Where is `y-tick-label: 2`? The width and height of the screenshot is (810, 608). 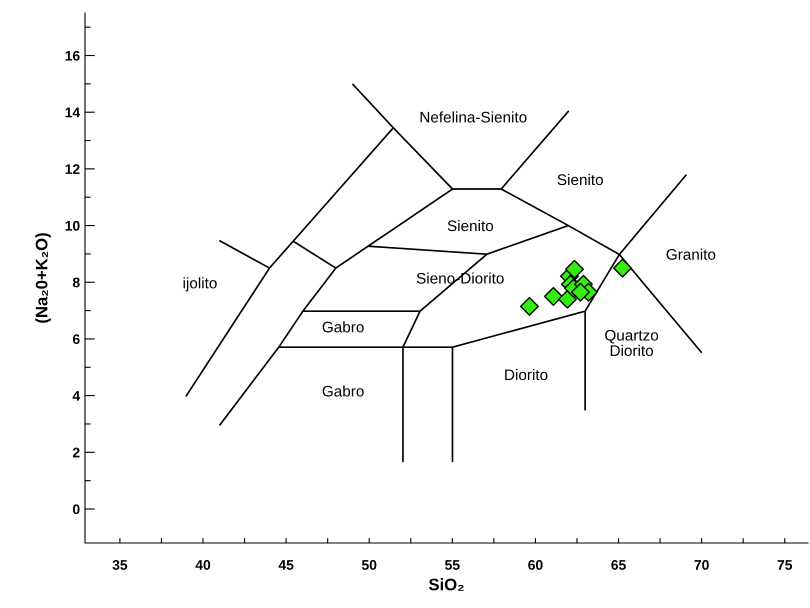
y-tick-label: 2 is located at coordinates (76, 453).